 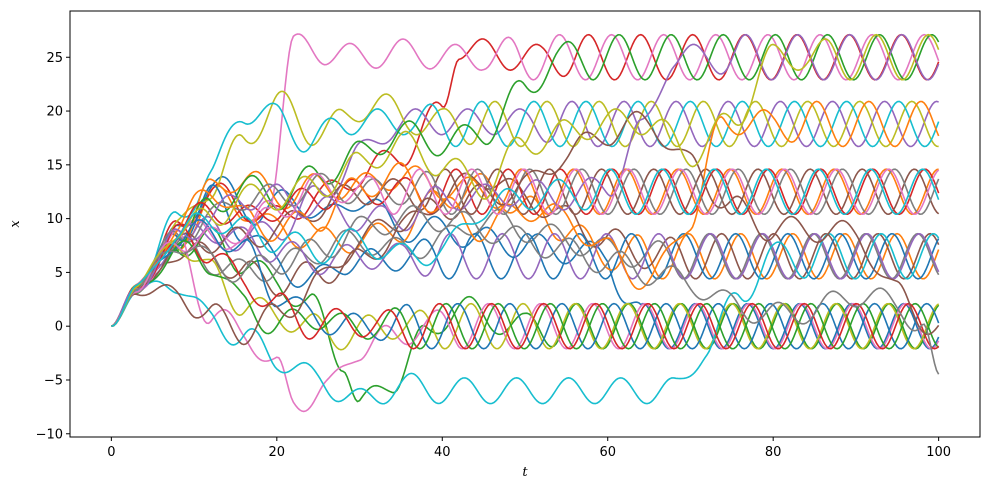 I want to click on x-tick-label: 100, so click(x=938, y=452).